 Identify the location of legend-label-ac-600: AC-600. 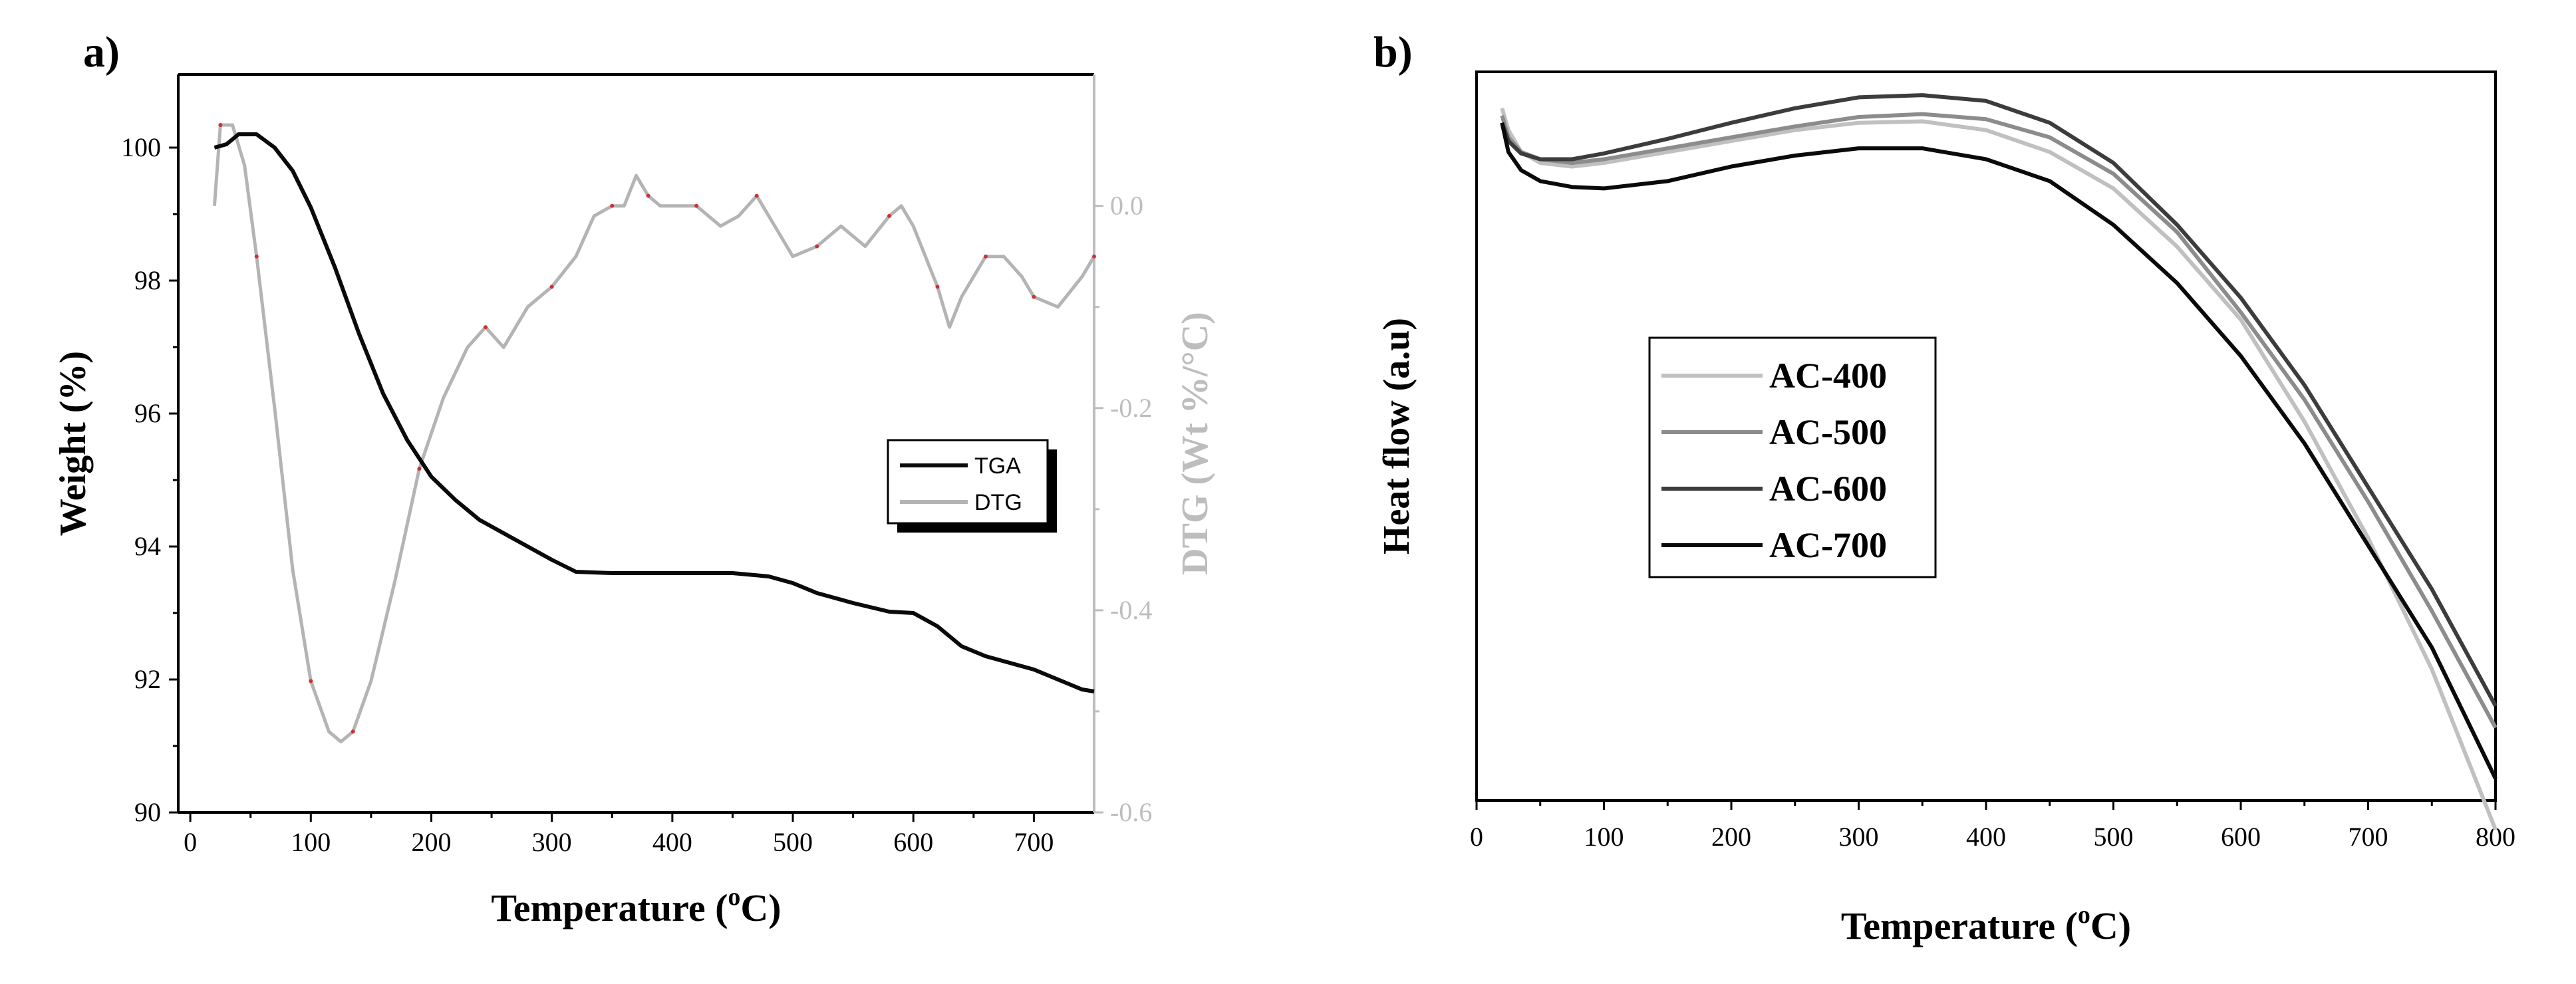
(1828, 489).